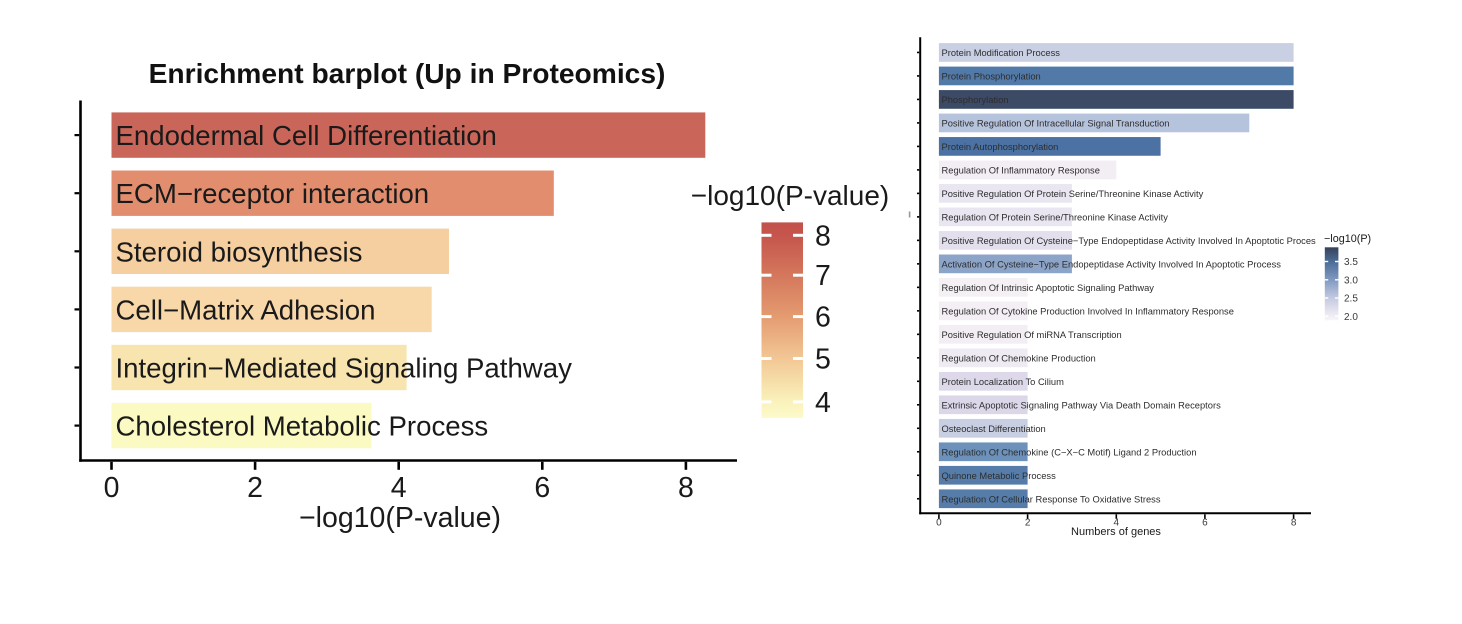 The height and width of the screenshot is (624, 1462). I want to click on svg-text: Phosphorylation, so click(975, 100).